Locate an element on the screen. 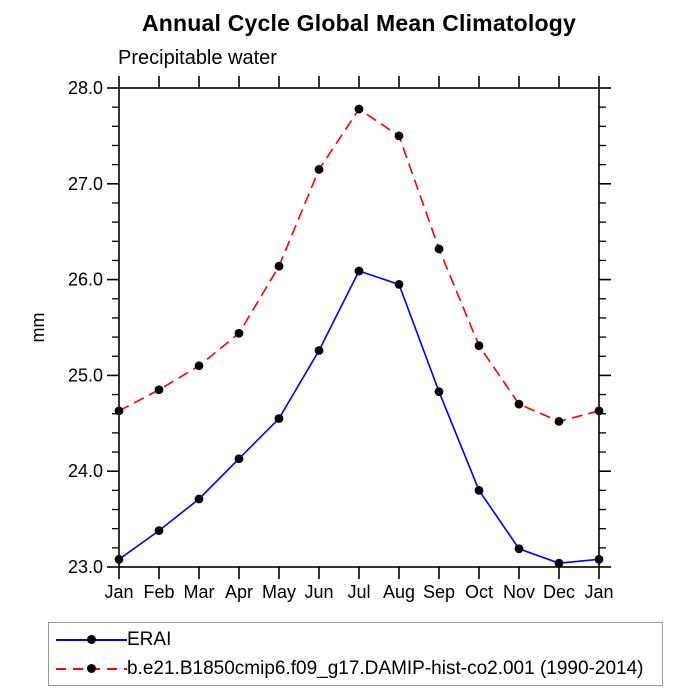  y-tick-label: 27.0 is located at coordinates (85, 184).